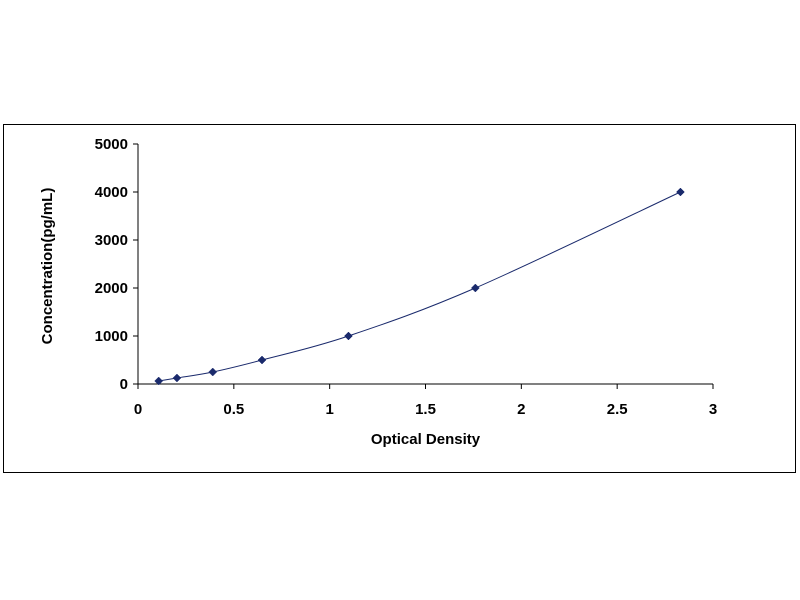  Describe the element at coordinates (521, 409) in the screenshot. I see `x-tick-label: 2` at that location.